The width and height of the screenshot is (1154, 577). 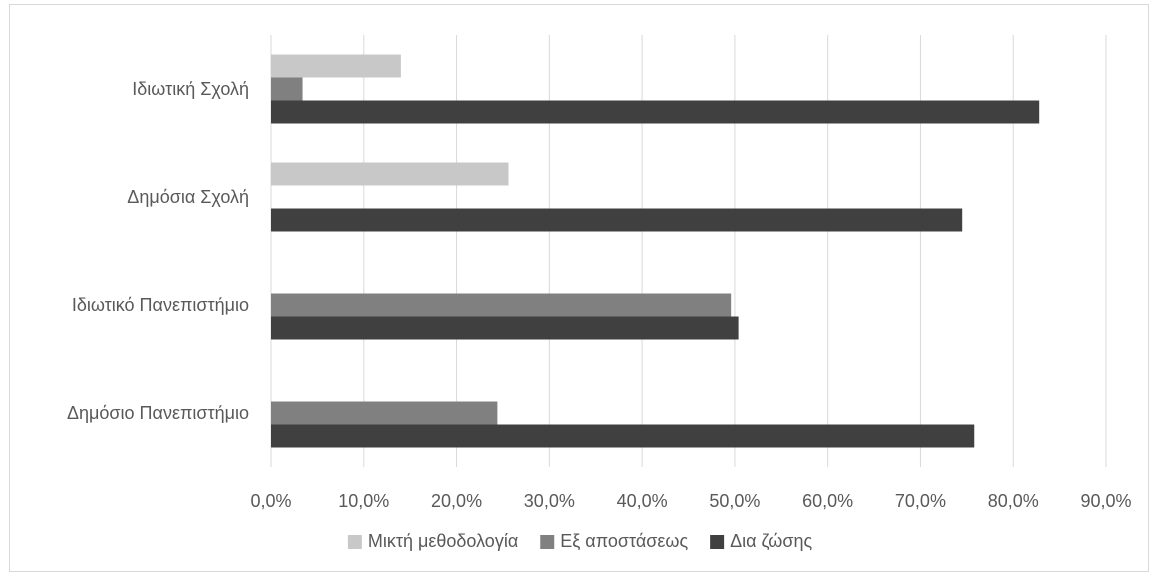 I want to click on legend-label: Εξ αποστάσεως, so click(x=624, y=541).